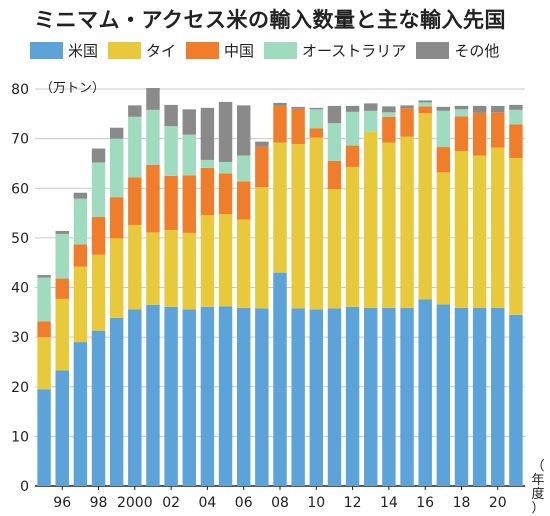  Describe the element at coordinates (20, 289) in the screenshot. I see `y-tick-label-40: 40` at that location.